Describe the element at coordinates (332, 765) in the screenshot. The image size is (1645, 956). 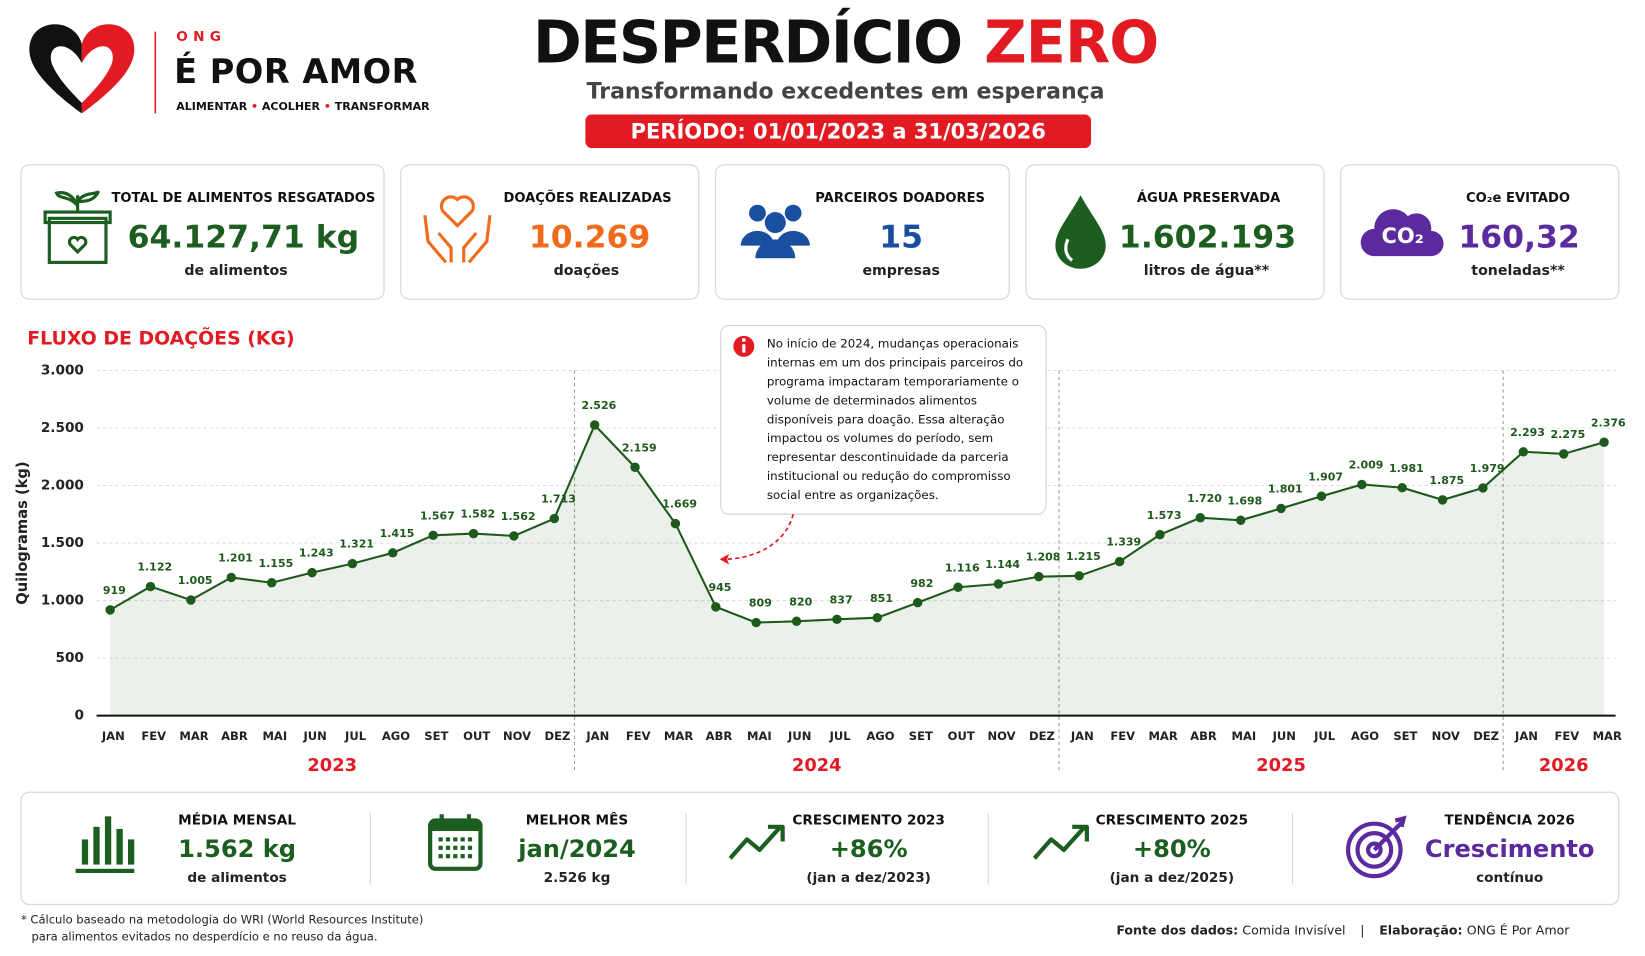
I see `year-label: 2023` at that location.